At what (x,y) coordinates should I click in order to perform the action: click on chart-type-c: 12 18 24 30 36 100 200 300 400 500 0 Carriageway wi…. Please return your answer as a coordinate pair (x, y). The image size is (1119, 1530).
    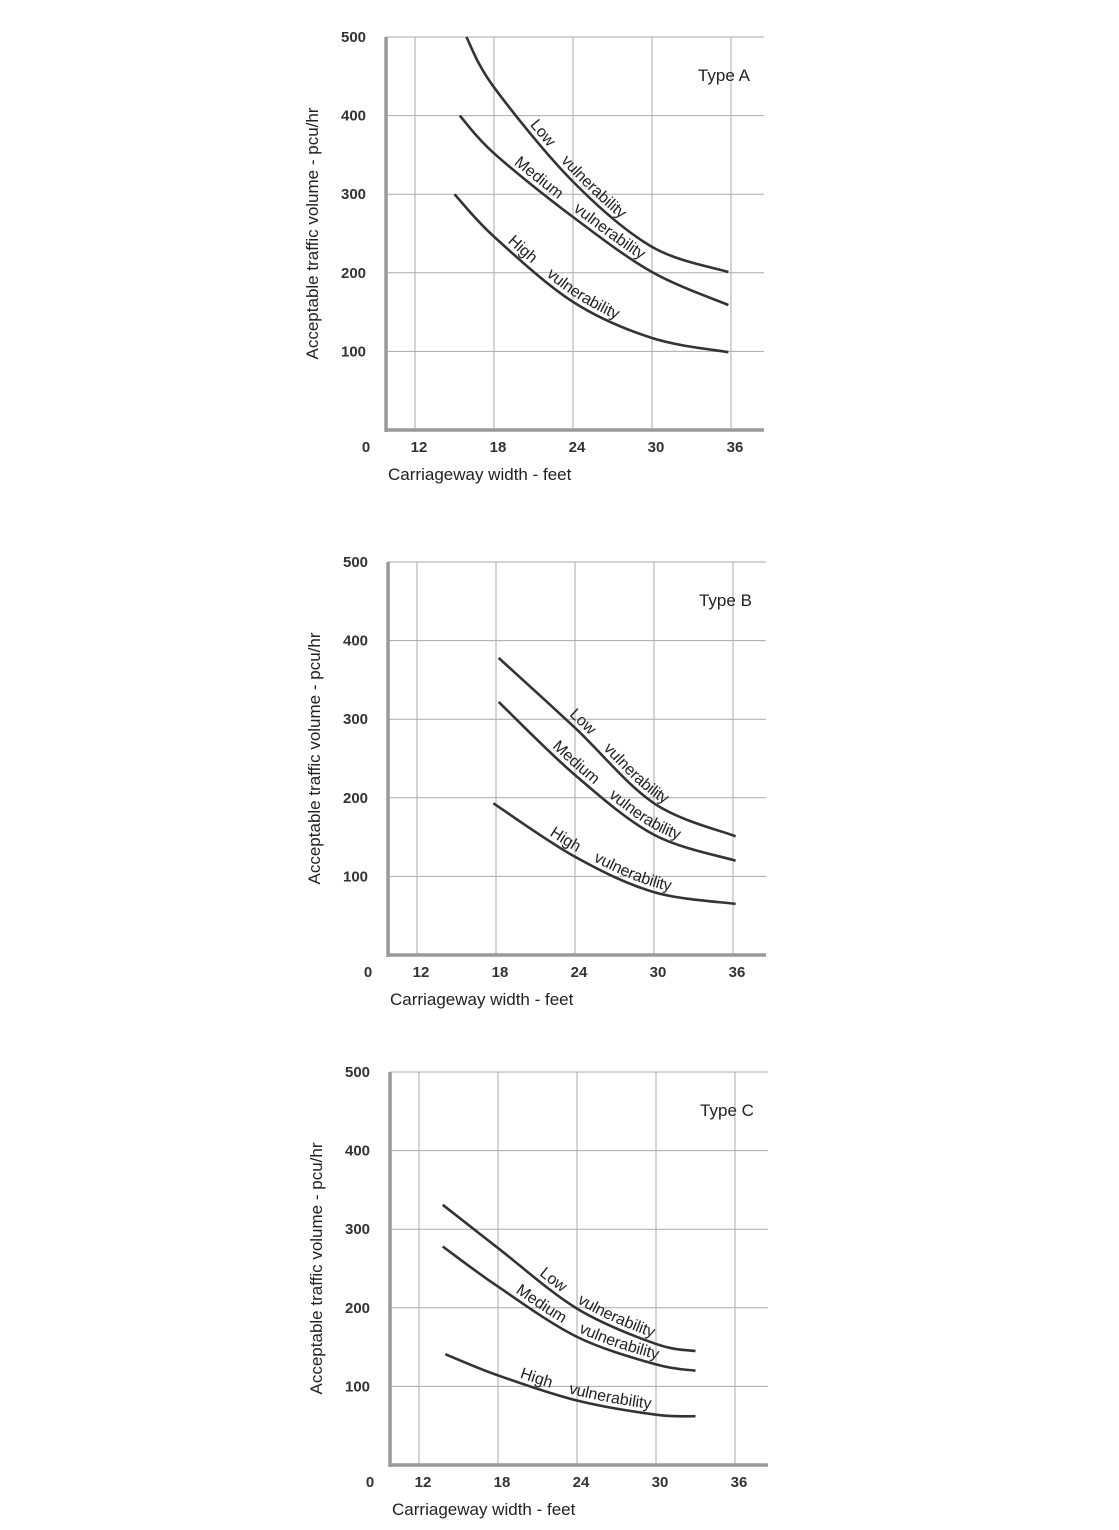
    Looking at the image, I should click on (537, 1291).